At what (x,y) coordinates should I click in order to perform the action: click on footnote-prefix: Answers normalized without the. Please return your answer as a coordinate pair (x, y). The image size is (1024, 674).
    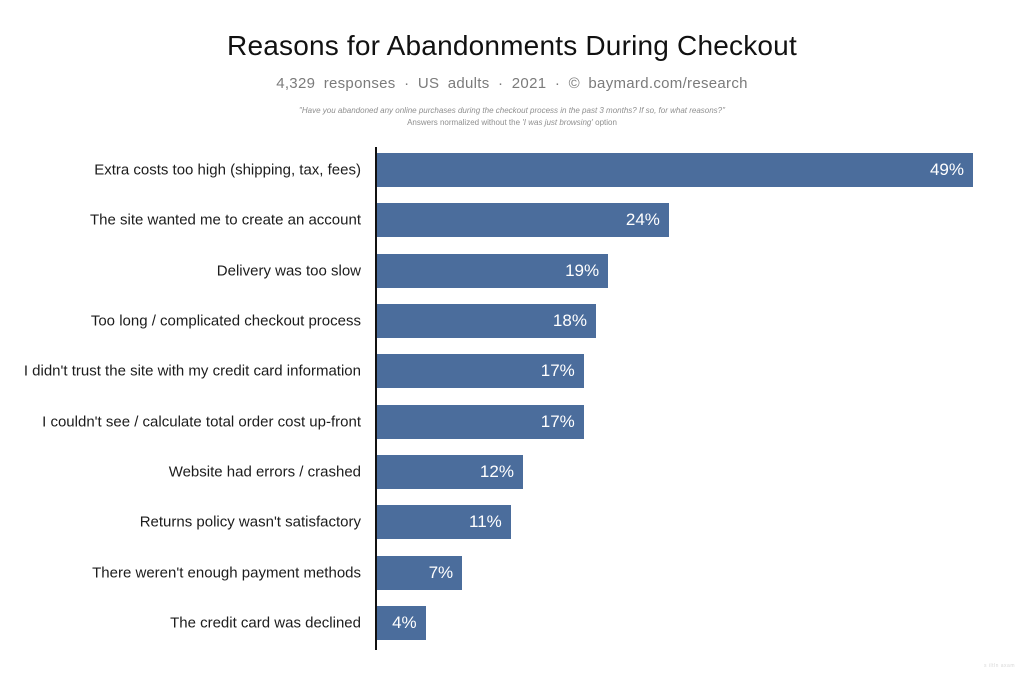
    Looking at the image, I should click on (465, 122).